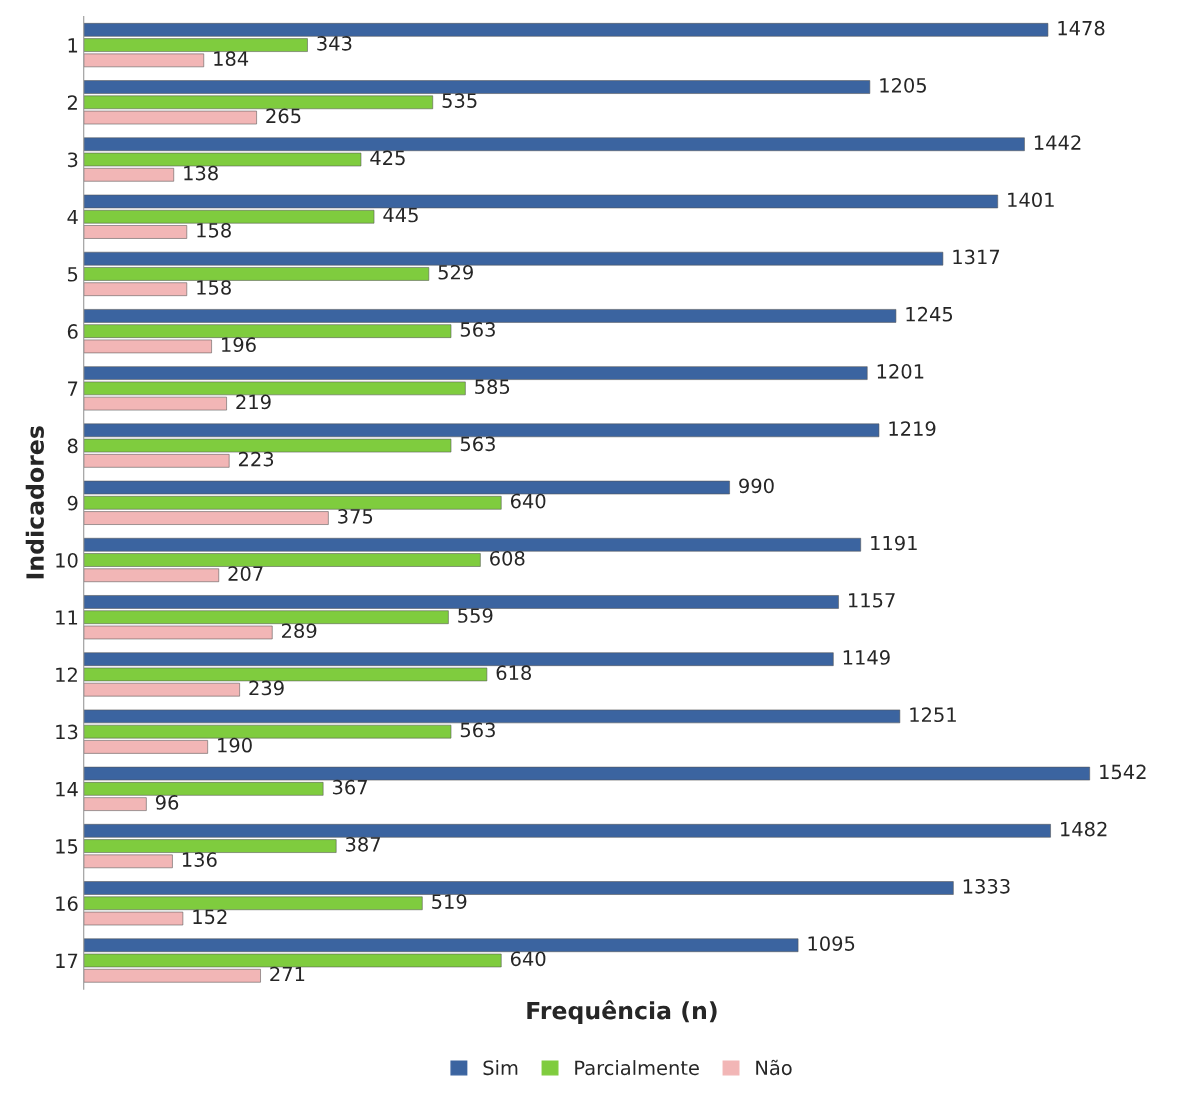  I want to click on data-label: 1201, so click(900, 371).